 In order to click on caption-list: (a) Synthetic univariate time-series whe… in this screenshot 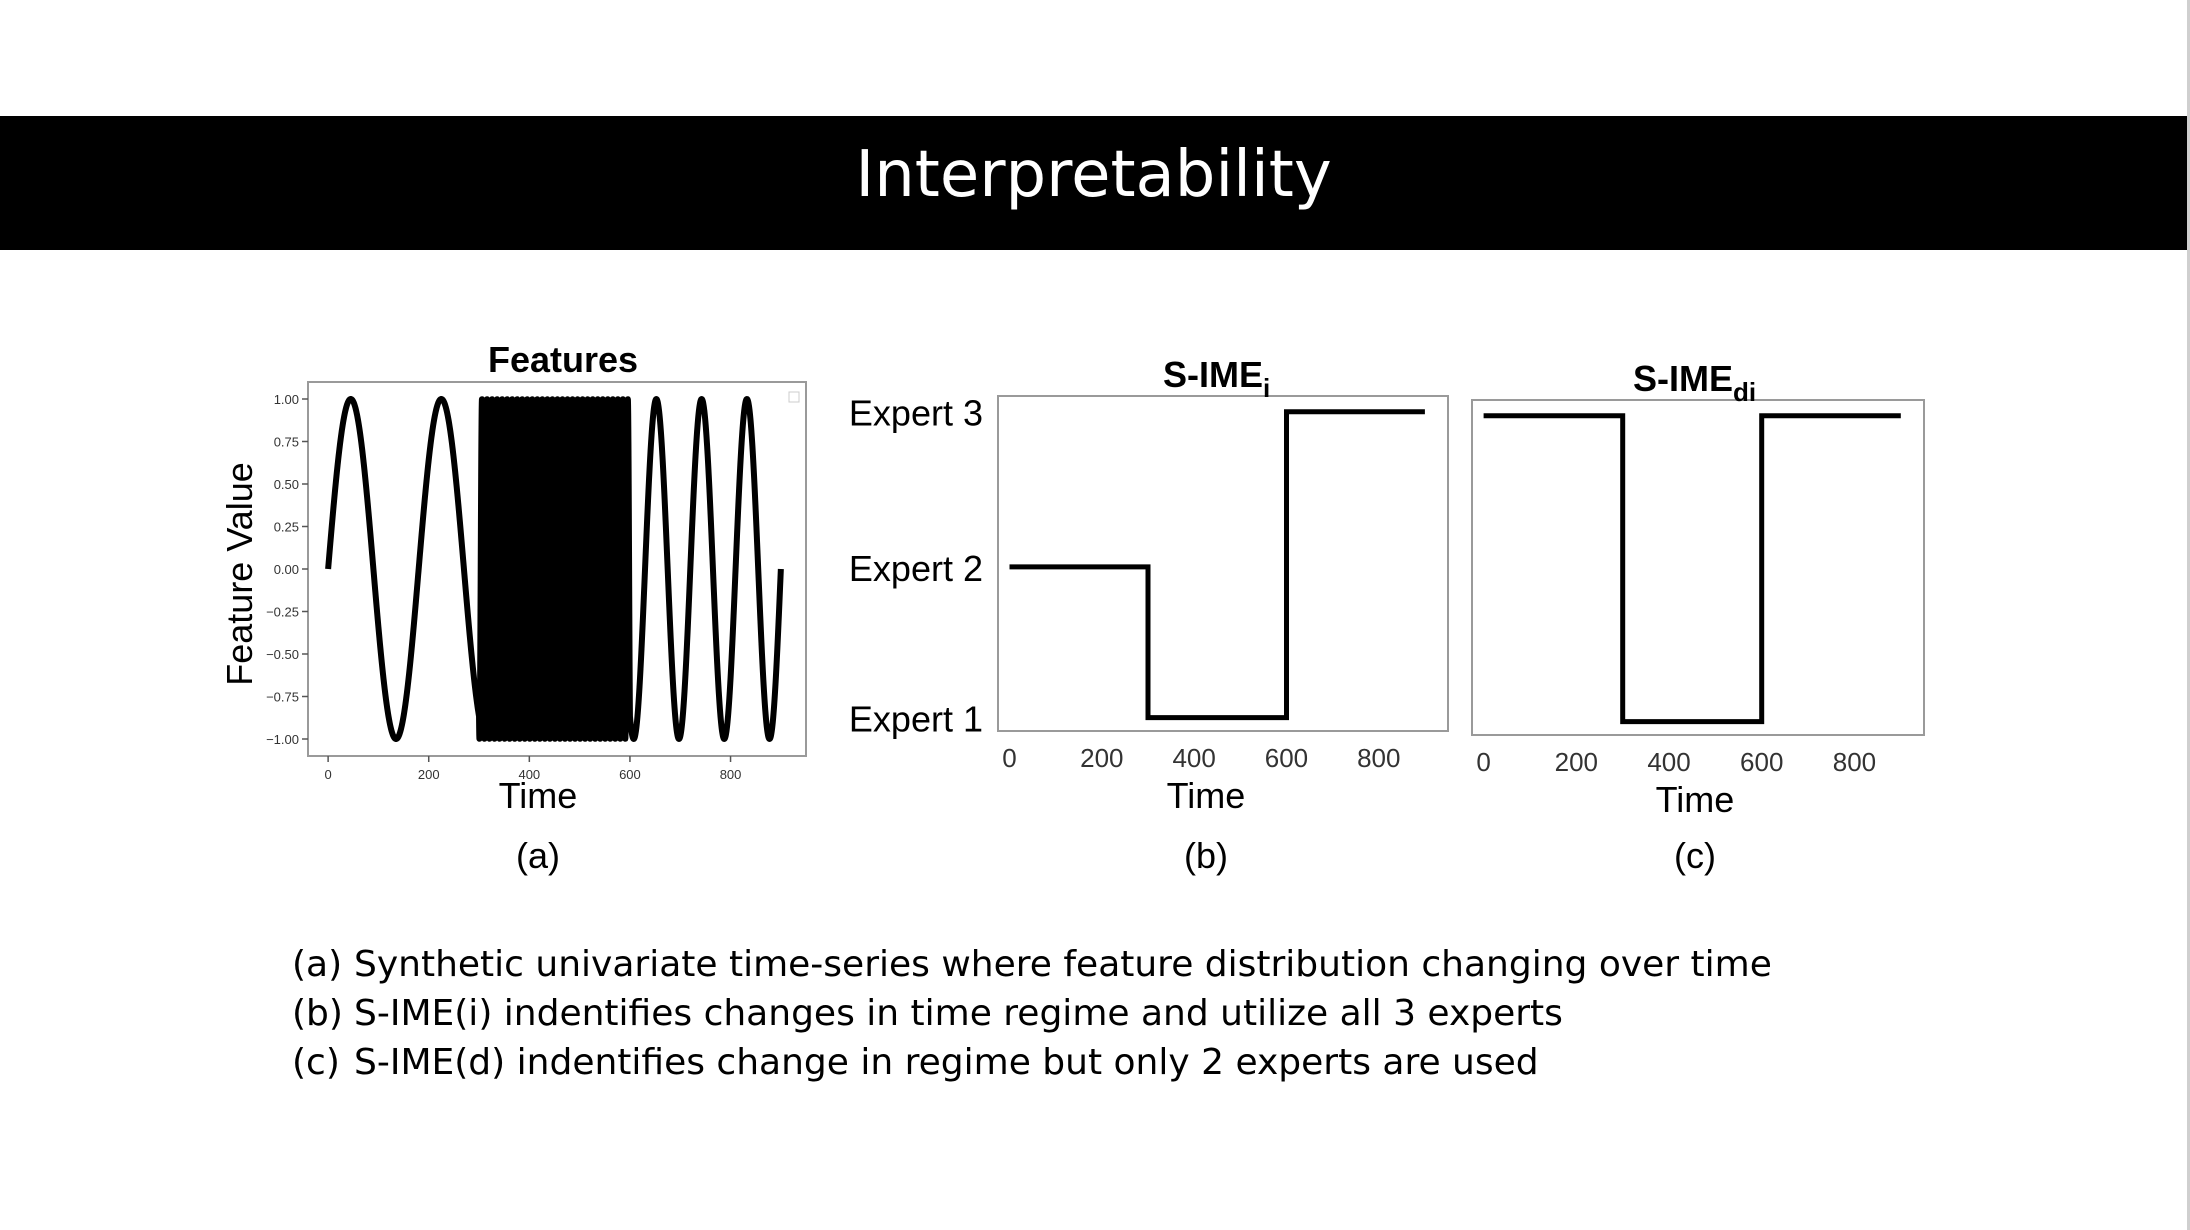, I will do `click(1032, 1013)`.